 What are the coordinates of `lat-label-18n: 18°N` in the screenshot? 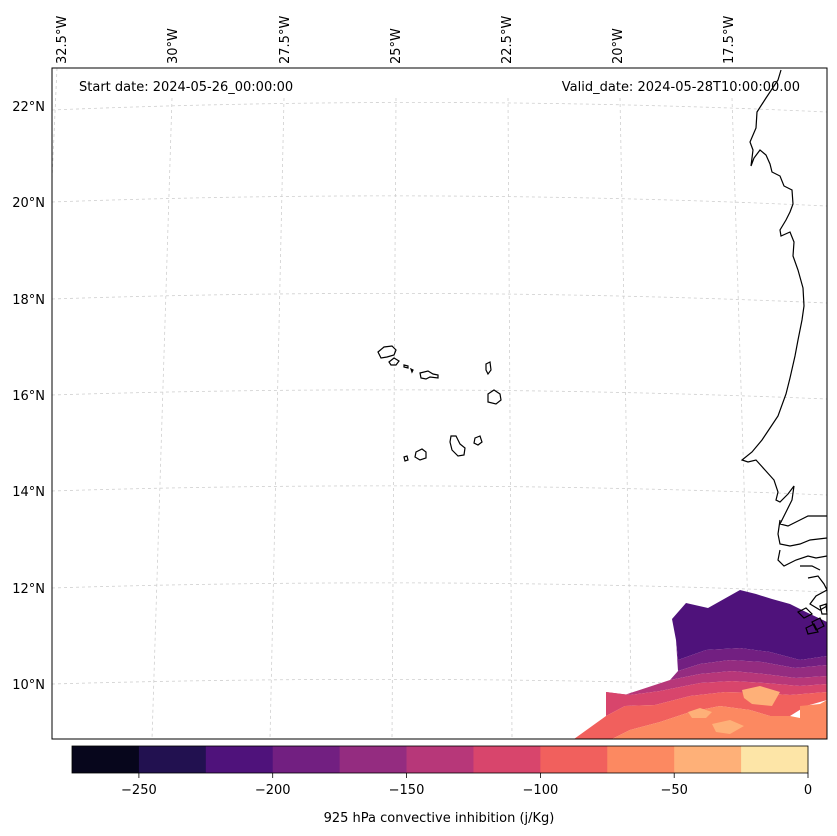 It's located at (28, 300).